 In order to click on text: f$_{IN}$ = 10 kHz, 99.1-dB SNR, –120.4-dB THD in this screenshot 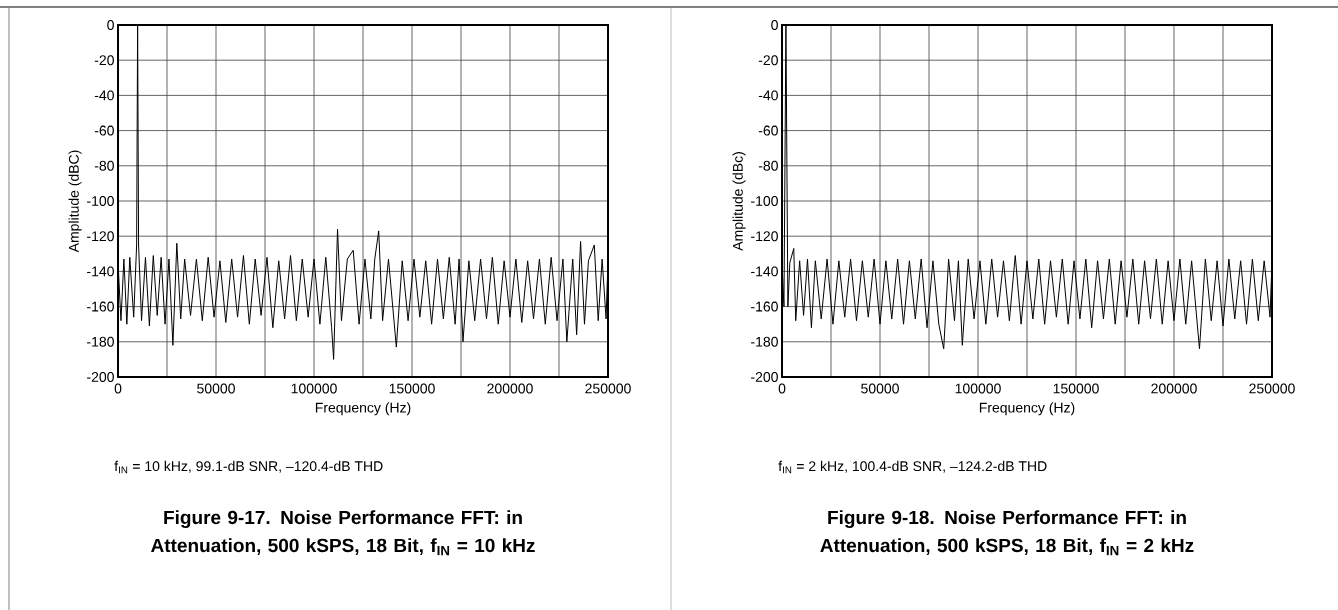, I will do `click(248, 467)`.